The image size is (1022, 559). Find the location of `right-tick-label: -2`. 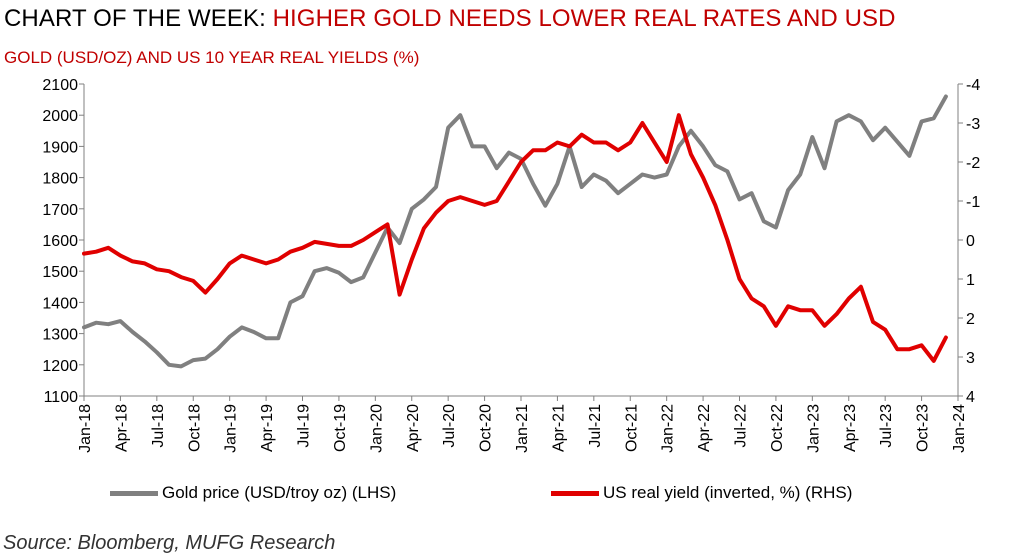

right-tick-label: -2 is located at coordinates (973, 163).